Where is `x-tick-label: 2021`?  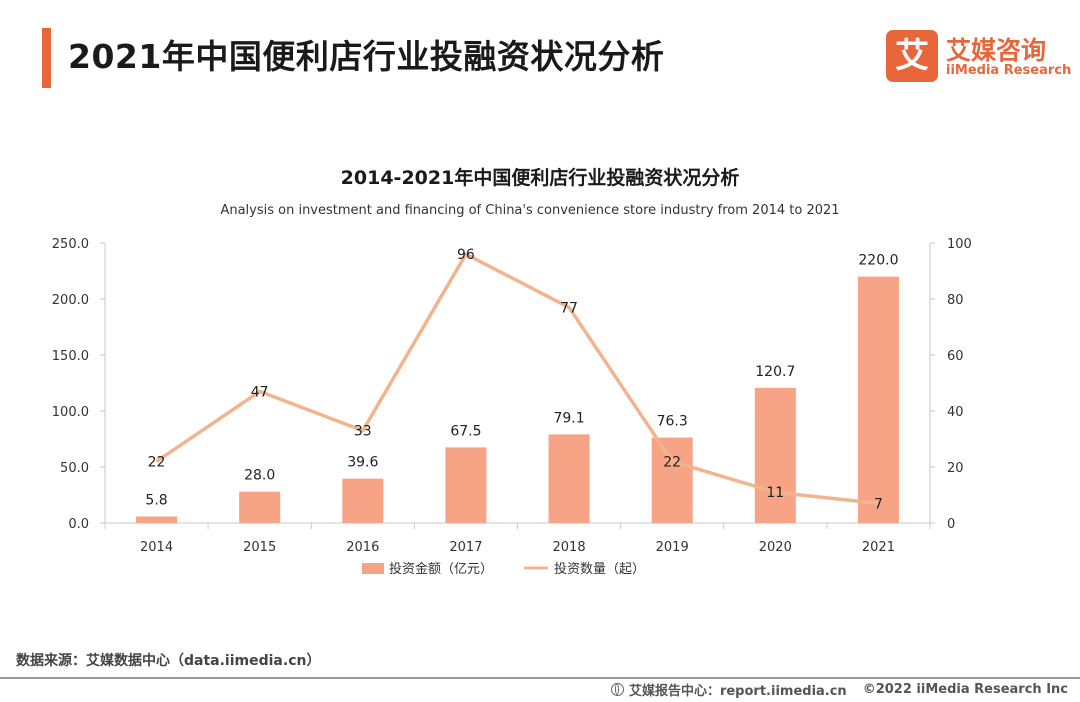
x-tick-label: 2021 is located at coordinates (878, 547).